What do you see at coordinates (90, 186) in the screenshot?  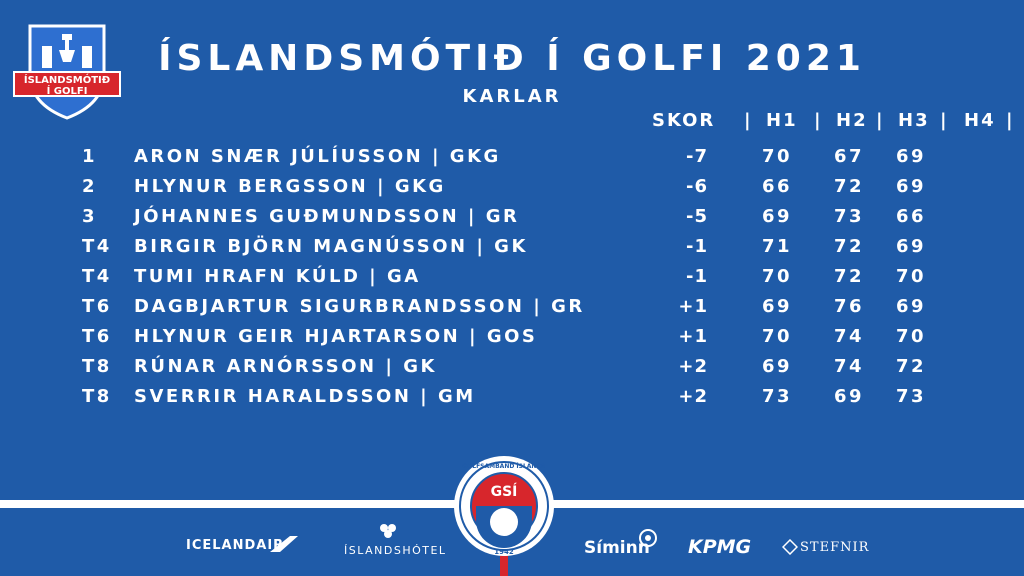 I see `row-position: 2` at bounding box center [90, 186].